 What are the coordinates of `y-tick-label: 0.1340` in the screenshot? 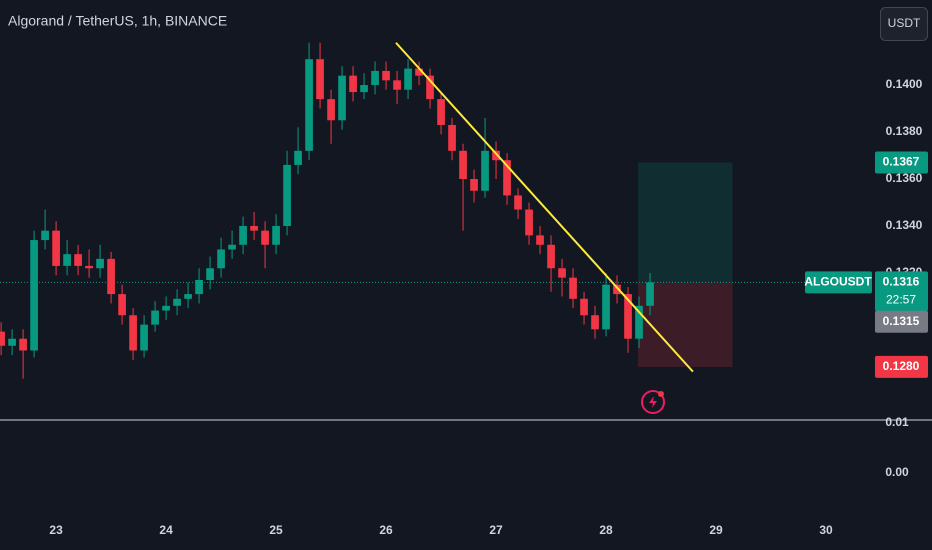 It's located at (904, 225).